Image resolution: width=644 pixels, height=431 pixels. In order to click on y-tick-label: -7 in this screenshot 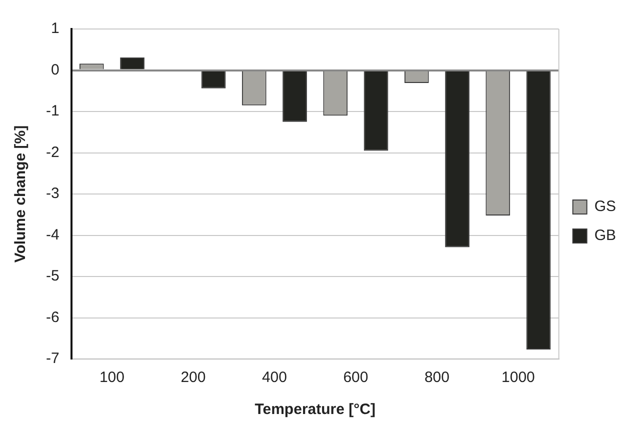, I will do `click(53, 359)`.